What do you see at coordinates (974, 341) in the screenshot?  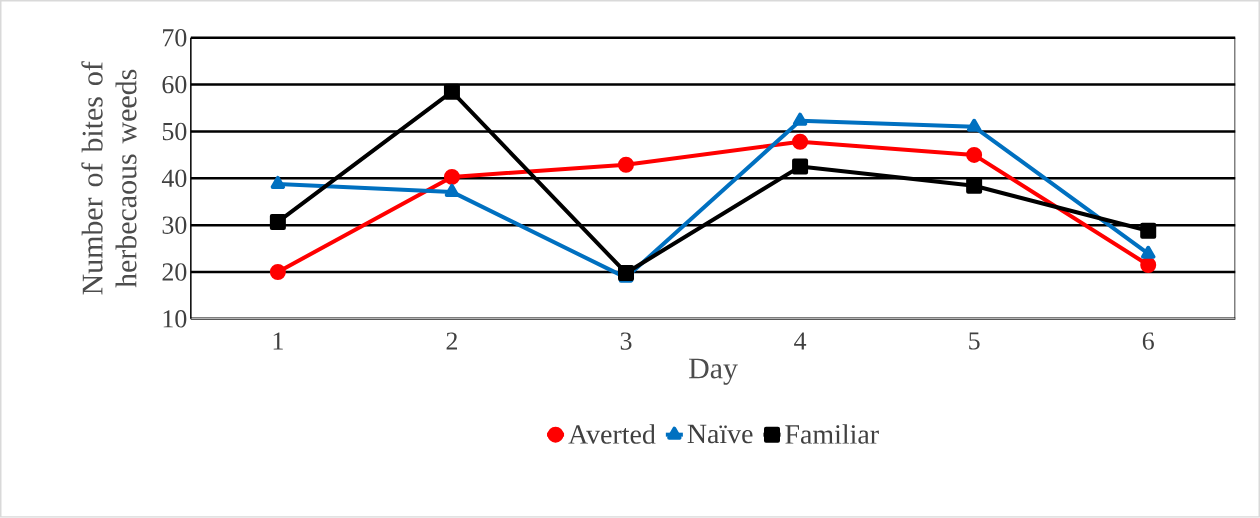 I see `x-tick-label: 5` at bounding box center [974, 341].